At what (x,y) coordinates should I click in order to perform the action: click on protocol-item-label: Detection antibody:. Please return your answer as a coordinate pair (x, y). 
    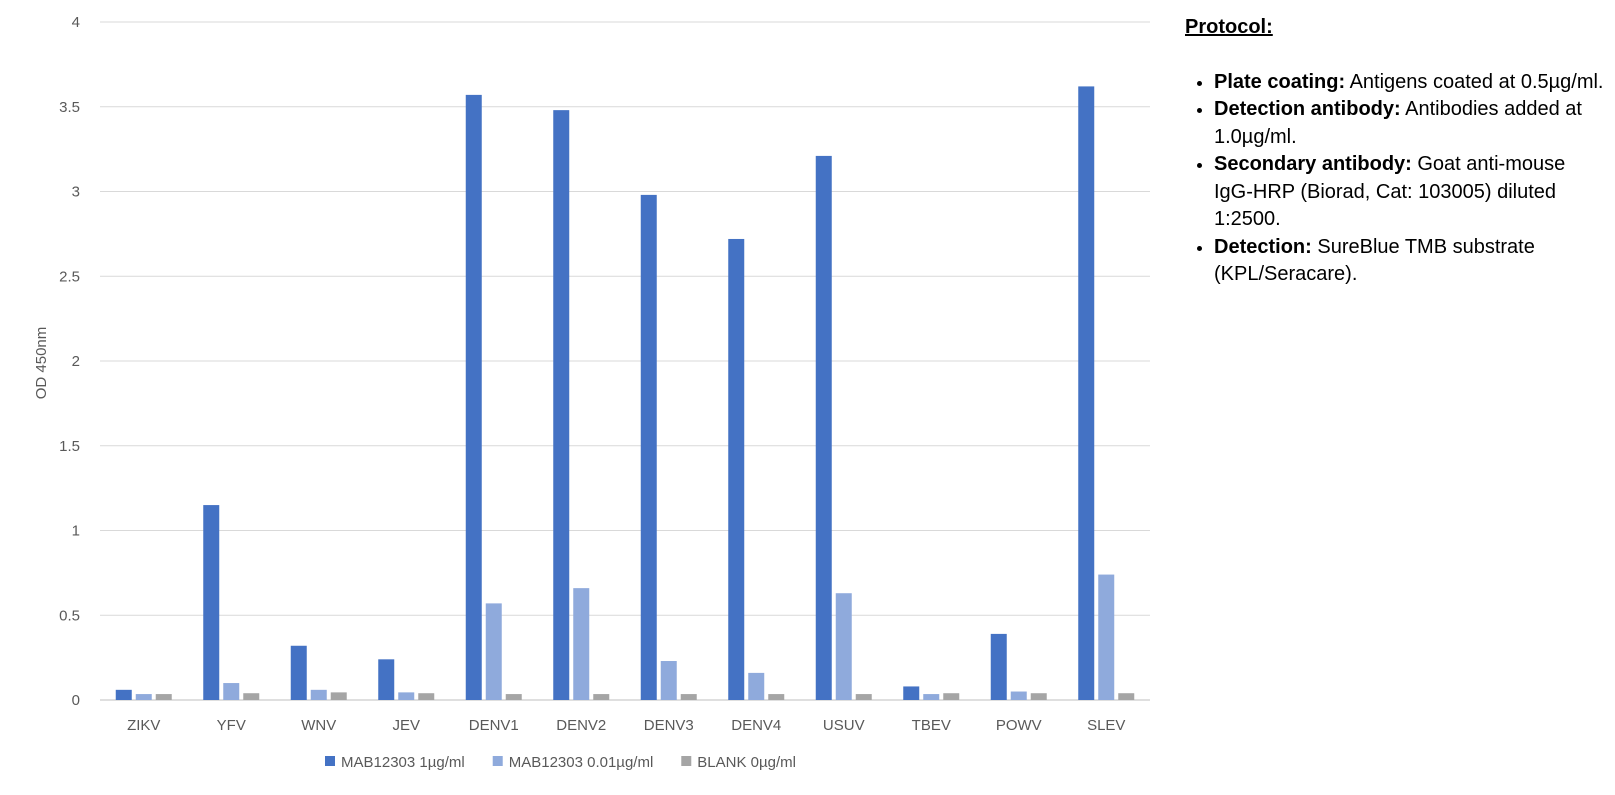
    Looking at the image, I should click on (1307, 109).